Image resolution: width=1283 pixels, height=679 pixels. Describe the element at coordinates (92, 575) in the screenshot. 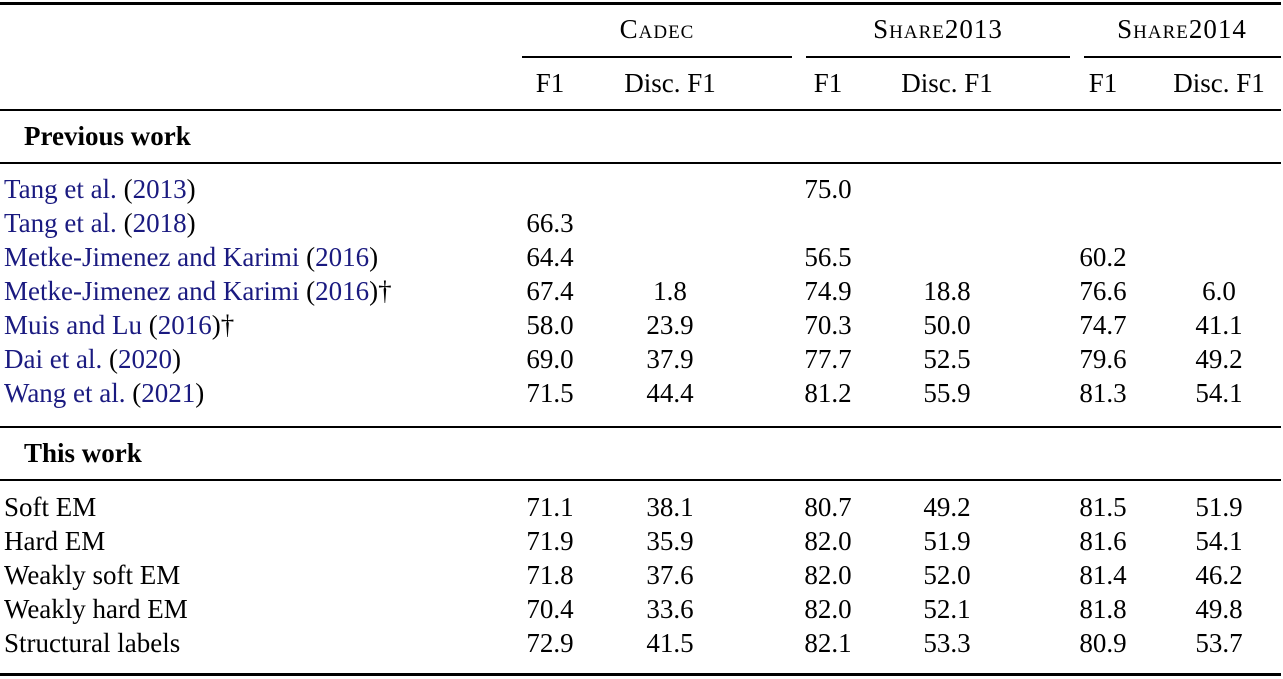

I see `this-work-method-label: Weakly soft EM` at that location.